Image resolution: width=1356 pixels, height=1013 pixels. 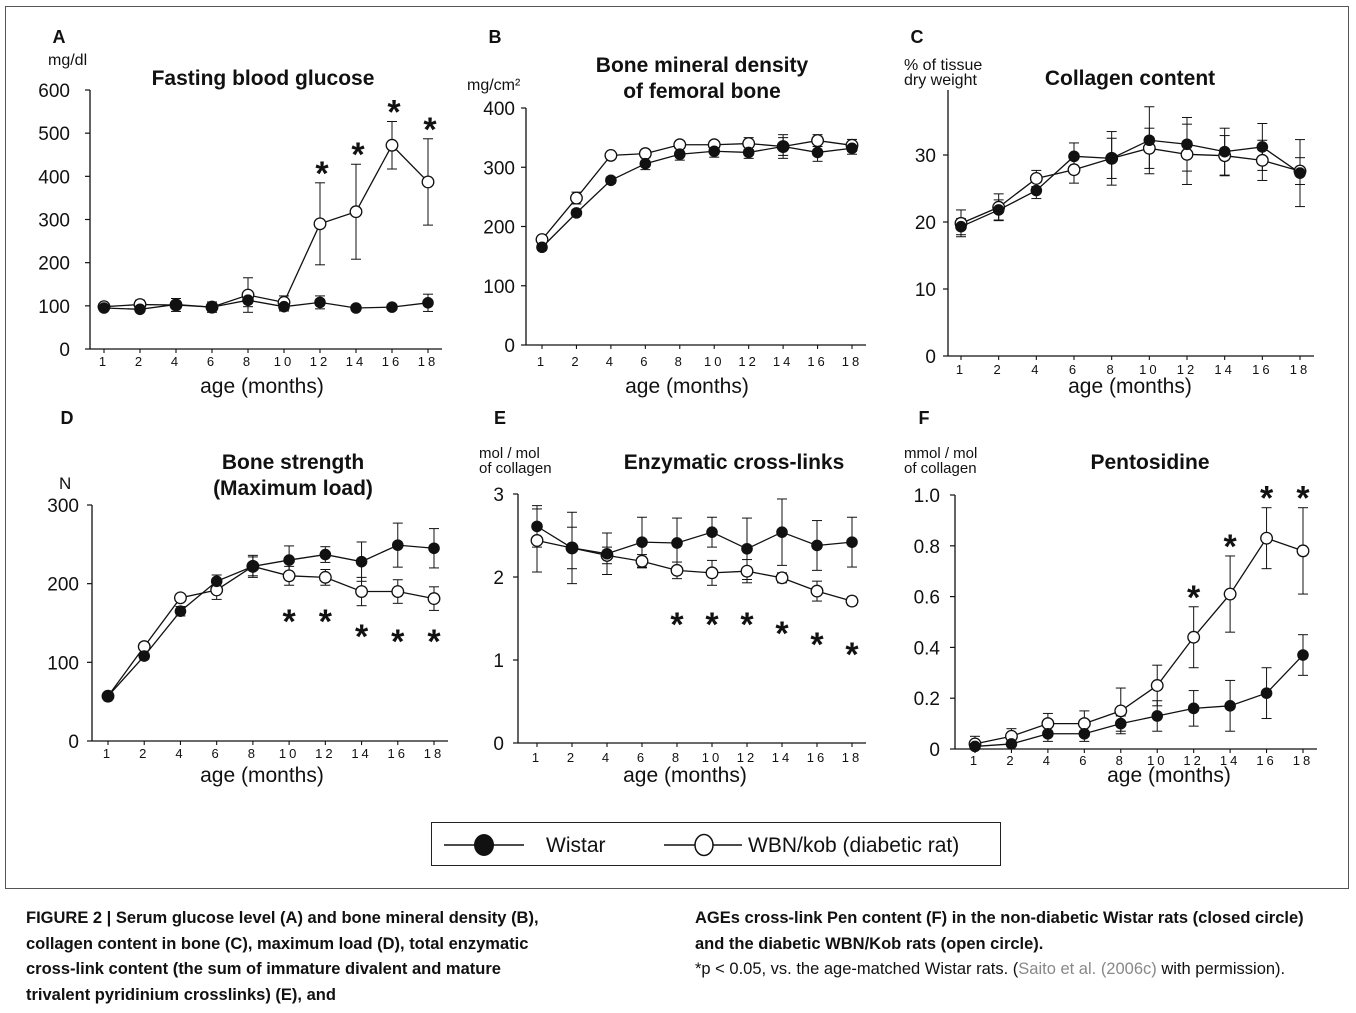 What do you see at coordinates (704, 845) in the screenshot?
I see `legend-wbn-marker` at bounding box center [704, 845].